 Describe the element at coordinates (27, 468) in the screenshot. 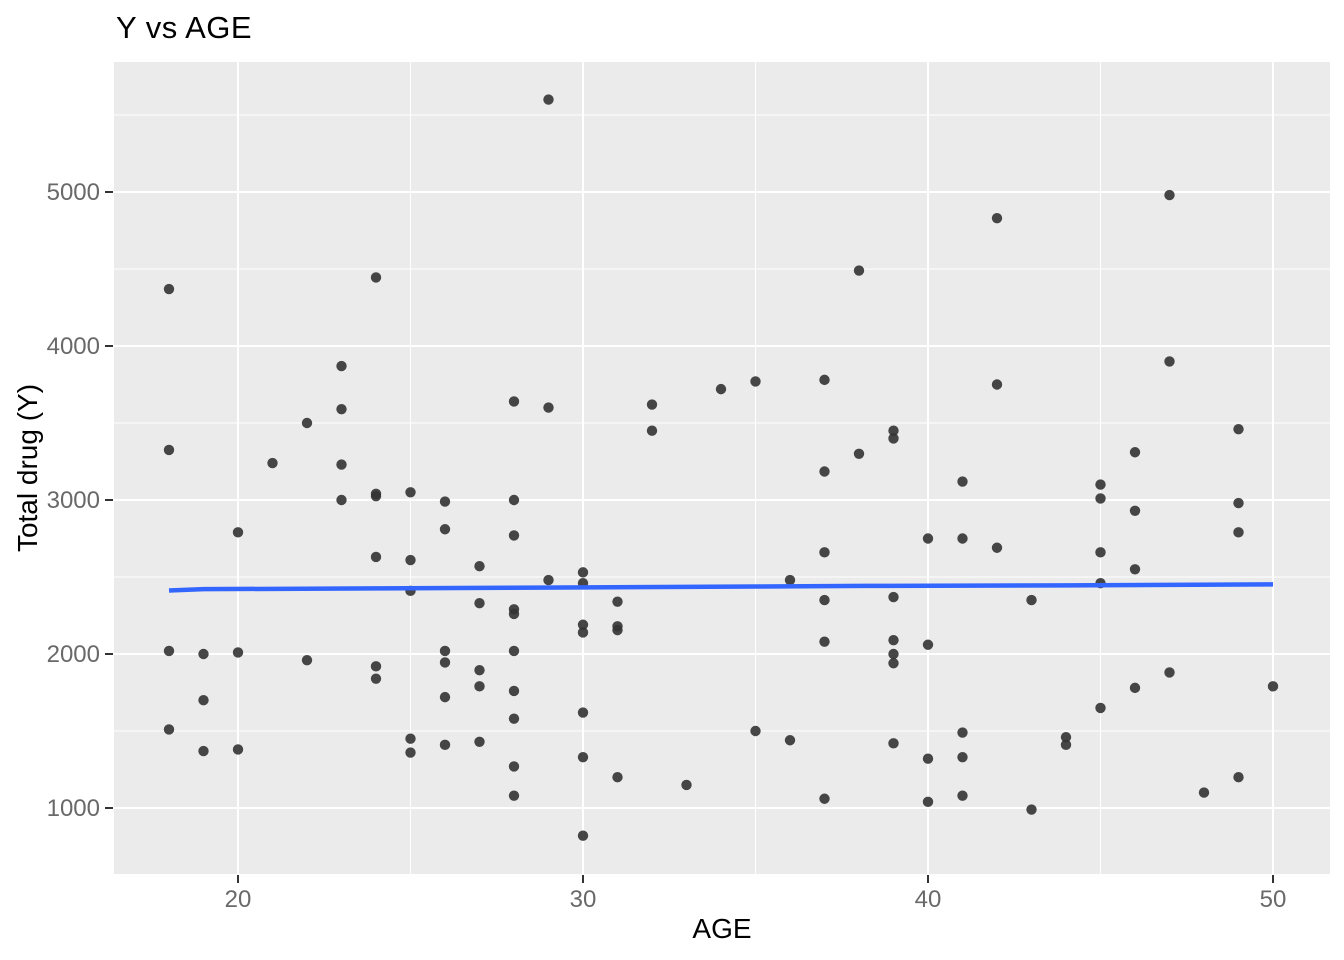

I see `y-axis-title: Total drug (Y)` at that location.